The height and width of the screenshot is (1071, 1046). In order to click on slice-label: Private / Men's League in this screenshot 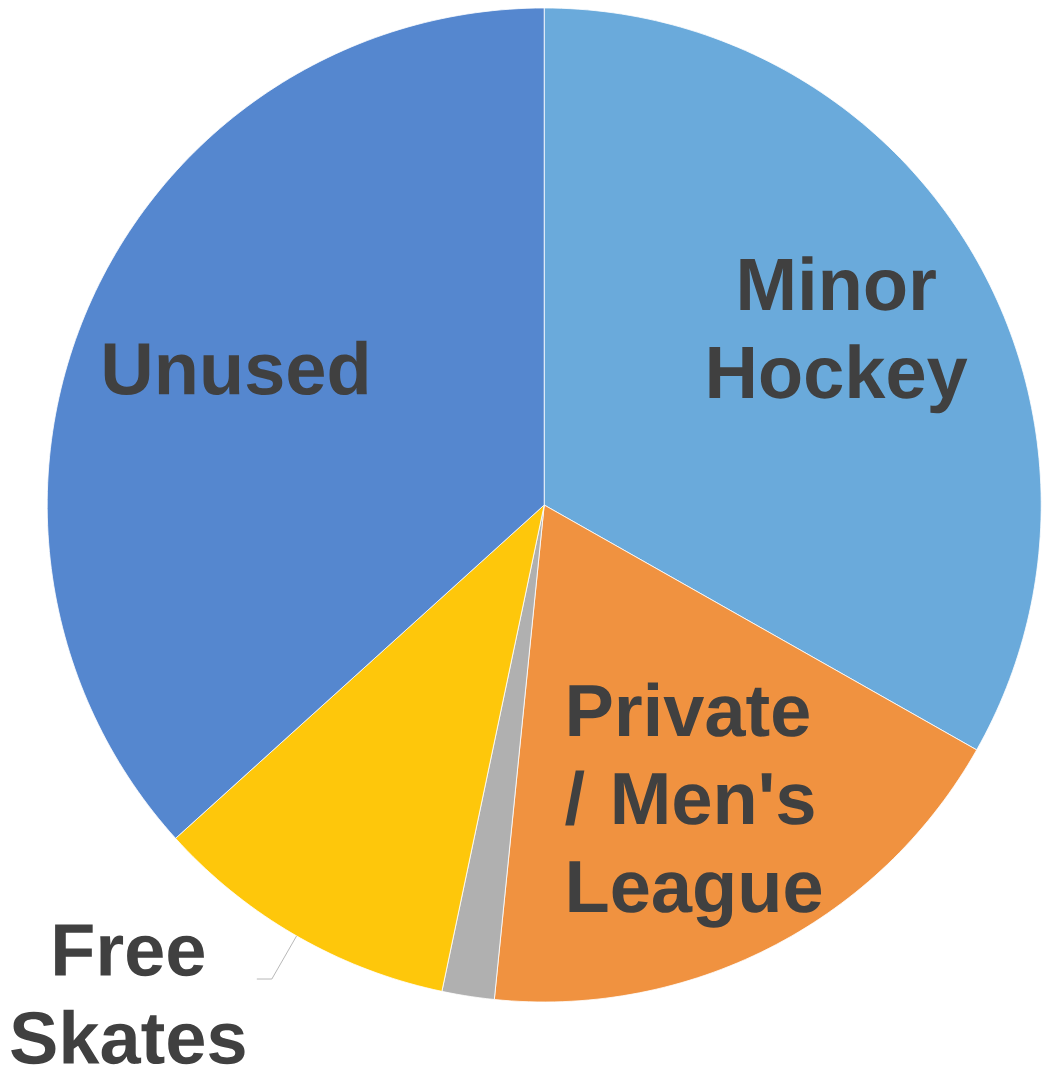, I will do `click(693, 805)`.